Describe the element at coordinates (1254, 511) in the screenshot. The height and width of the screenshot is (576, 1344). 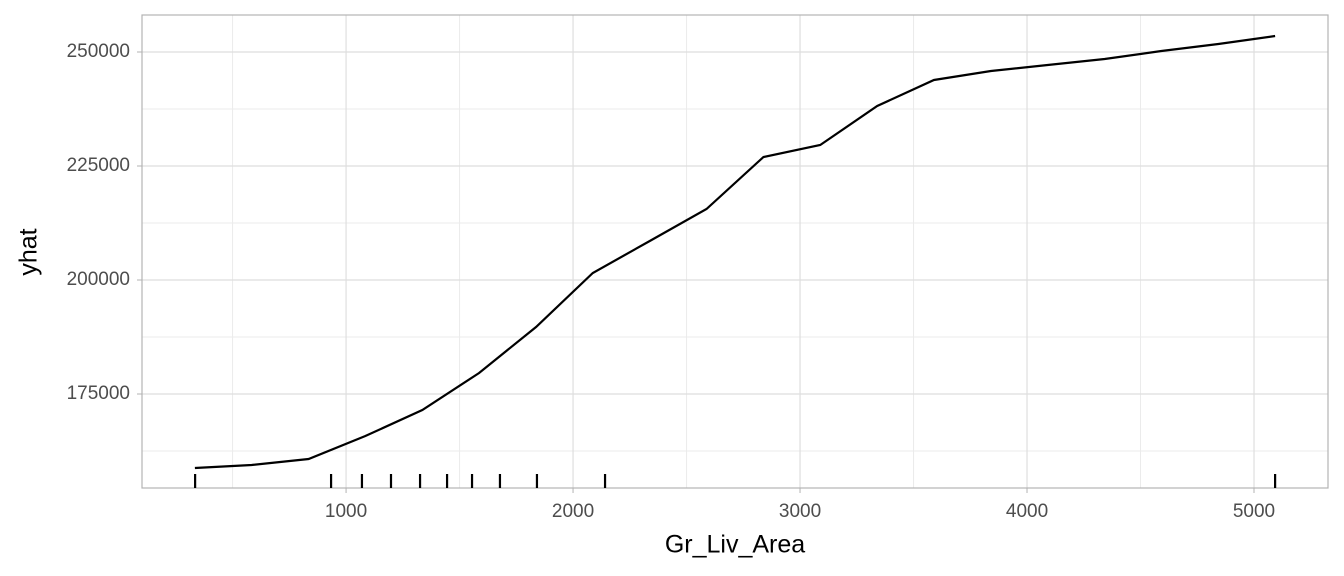
I see `x-tick-label: 5000` at that location.